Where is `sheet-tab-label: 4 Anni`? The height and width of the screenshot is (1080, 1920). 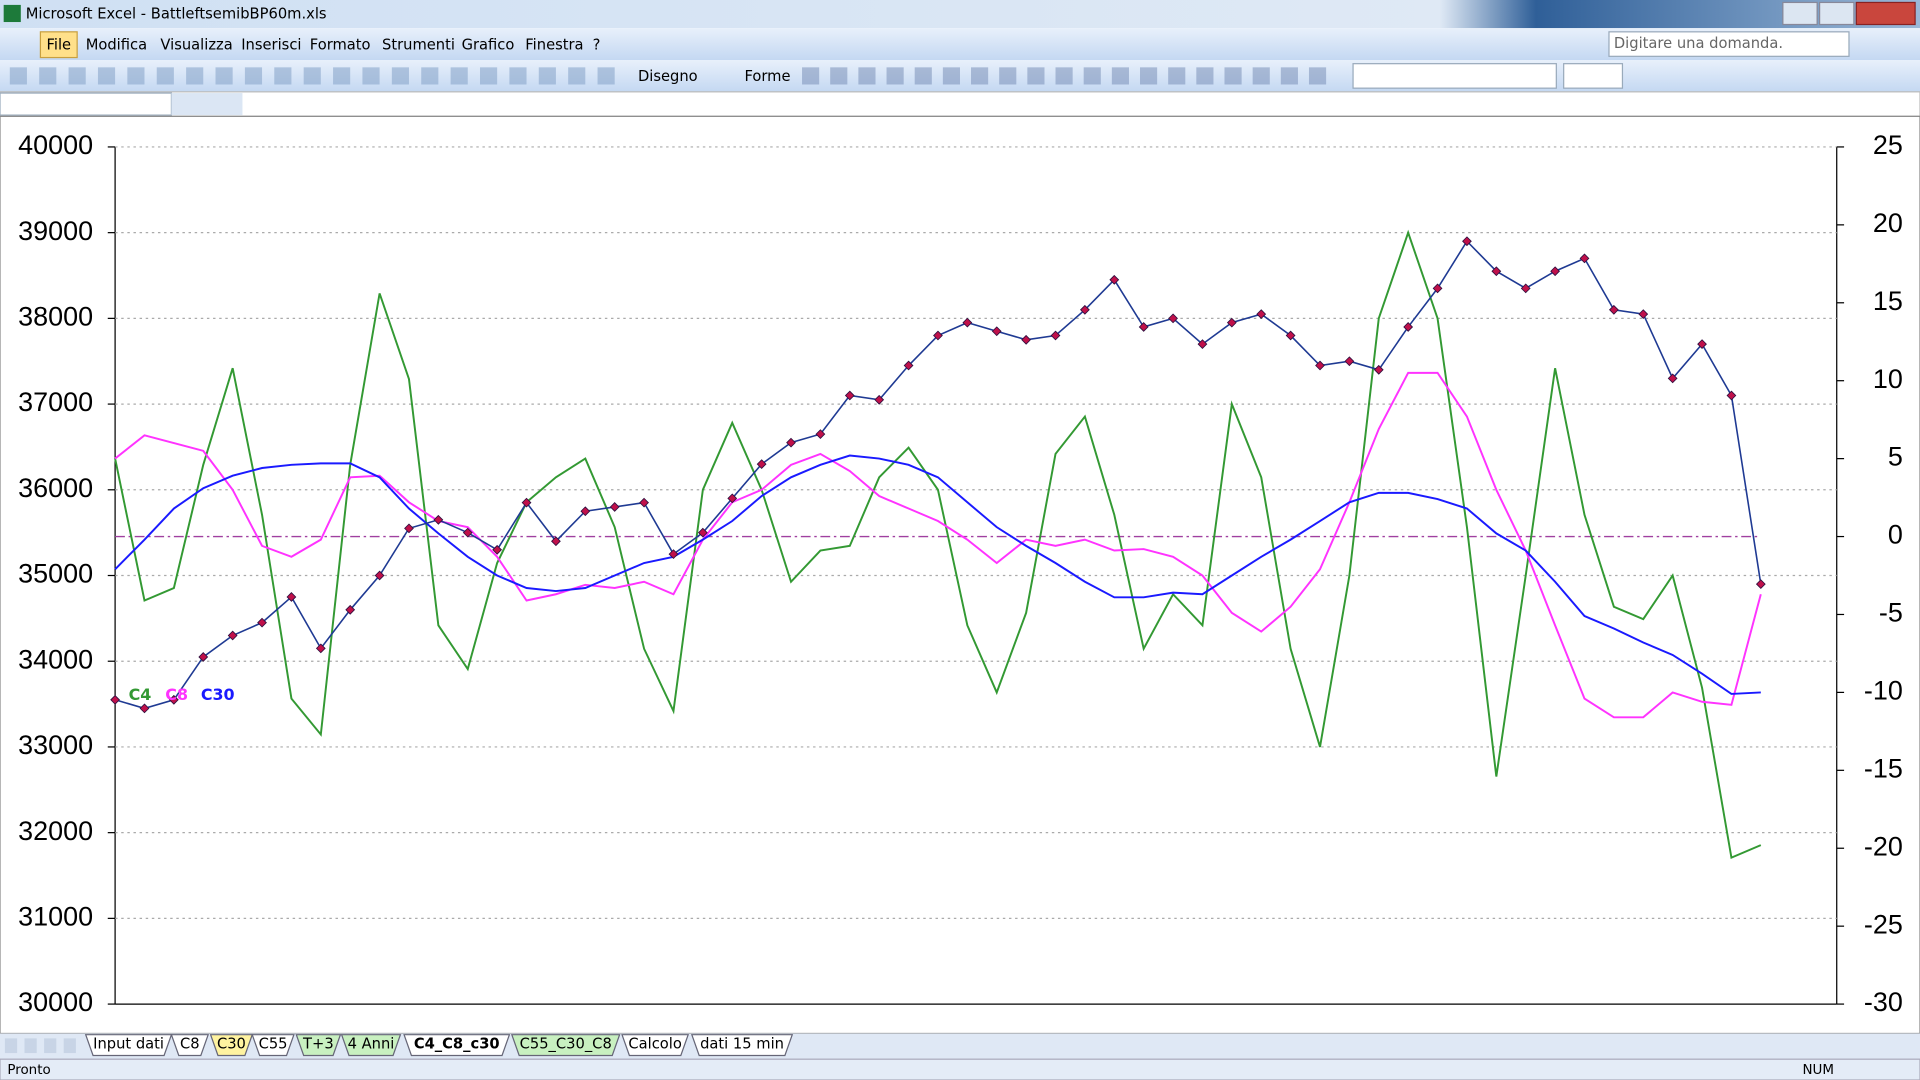
sheet-tab-label: 4 Anni is located at coordinates (371, 1043).